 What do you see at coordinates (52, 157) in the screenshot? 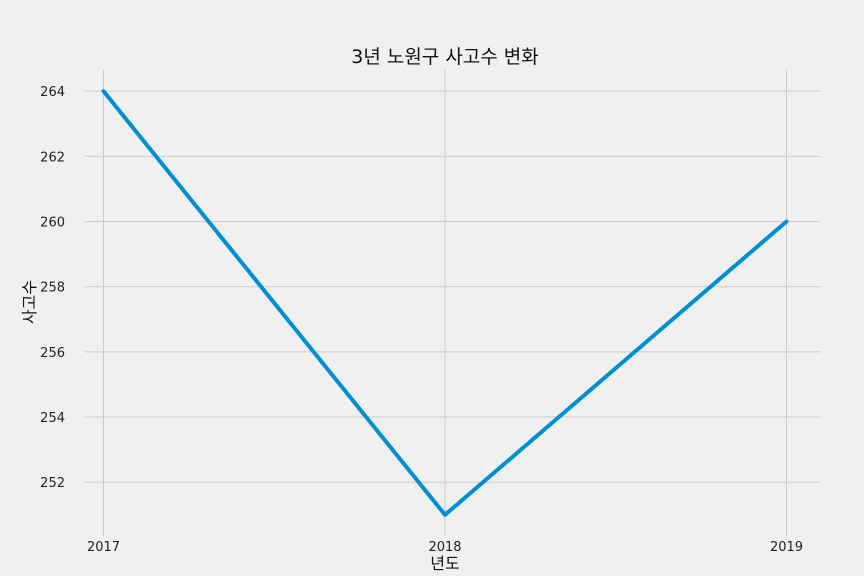
I see `y-tick-label: 262` at bounding box center [52, 157].